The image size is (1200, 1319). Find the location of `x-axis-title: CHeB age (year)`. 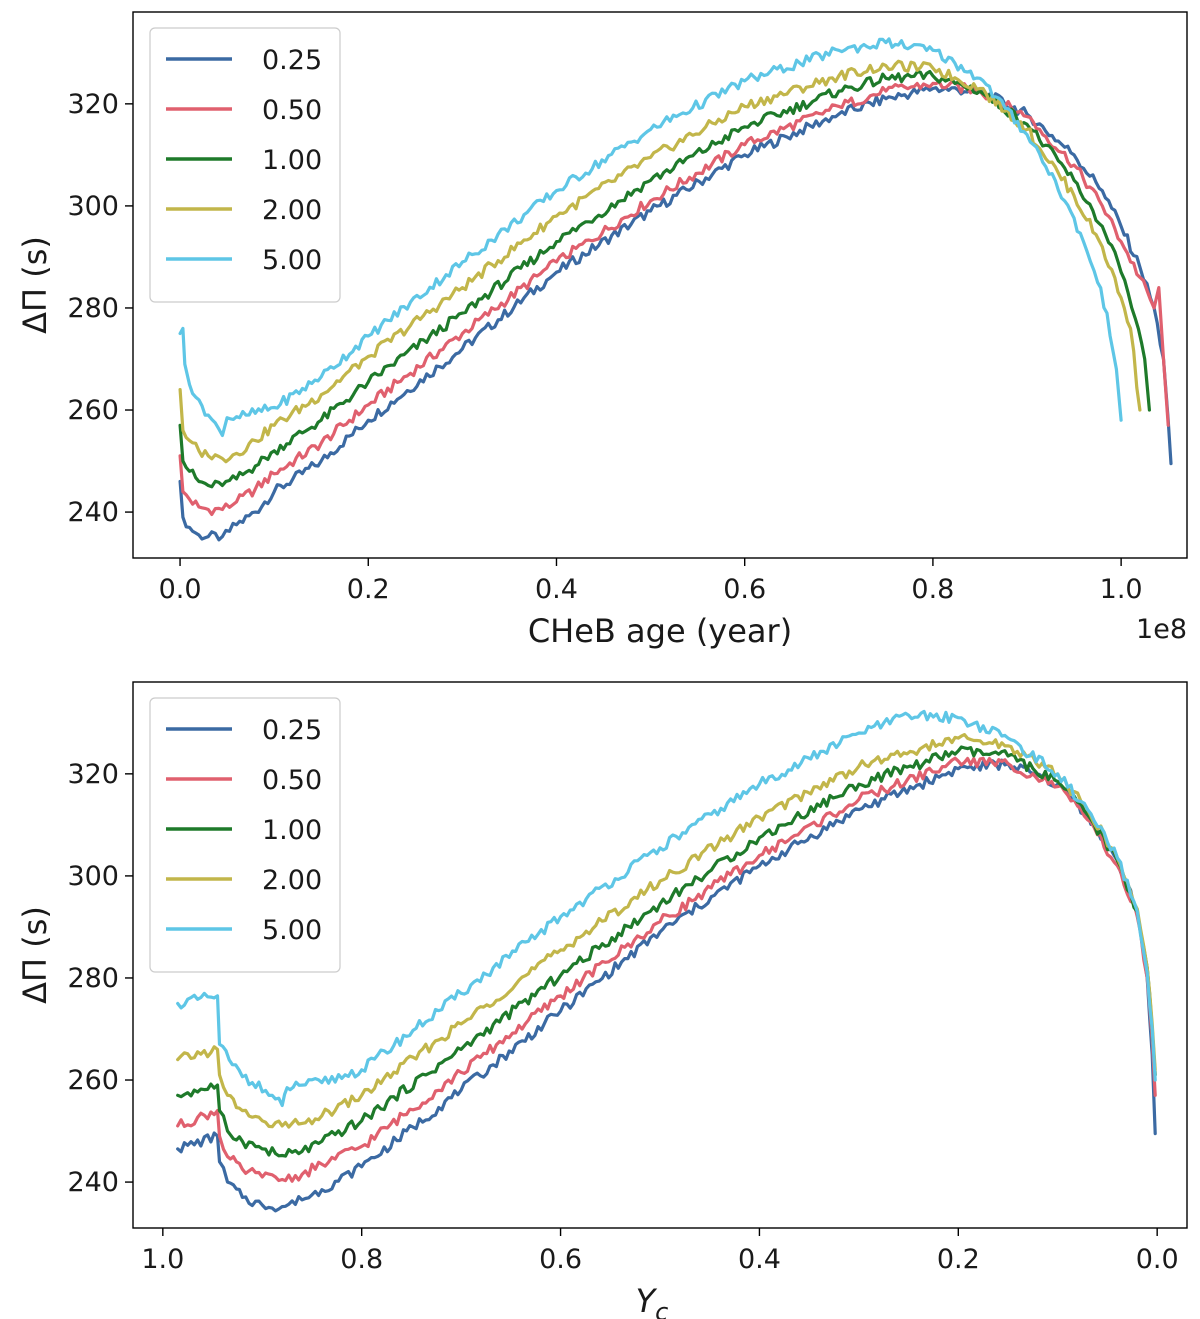

x-axis-title: CHeB age (year) is located at coordinates (660, 631).